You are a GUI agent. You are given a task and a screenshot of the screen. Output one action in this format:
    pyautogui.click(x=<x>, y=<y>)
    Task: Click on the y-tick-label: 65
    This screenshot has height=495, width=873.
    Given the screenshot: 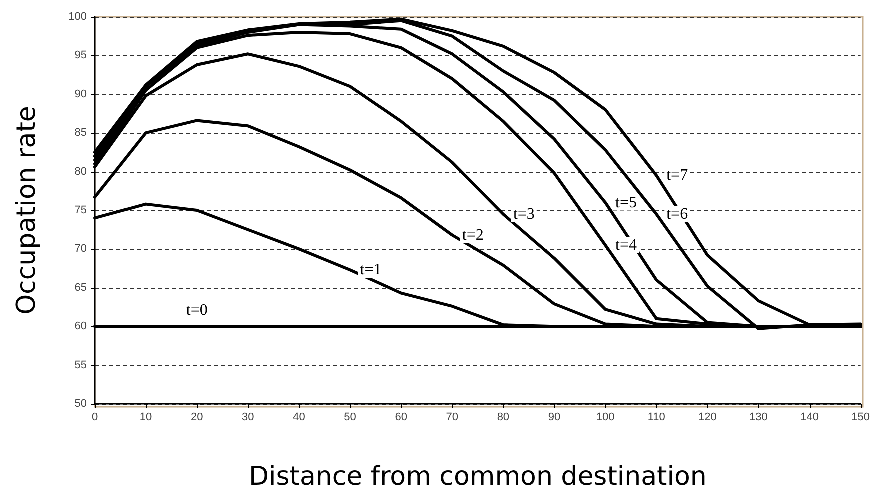 What is the action you would take?
    pyautogui.click(x=80, y=288)
    